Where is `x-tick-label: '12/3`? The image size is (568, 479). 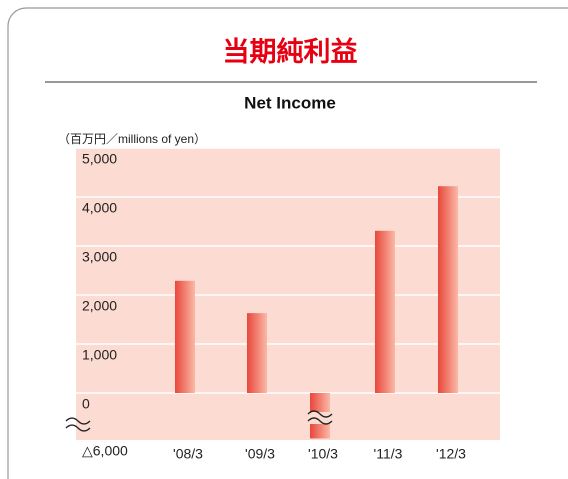 x-tick-label: '12/3 is located at coordinates (451, 454).